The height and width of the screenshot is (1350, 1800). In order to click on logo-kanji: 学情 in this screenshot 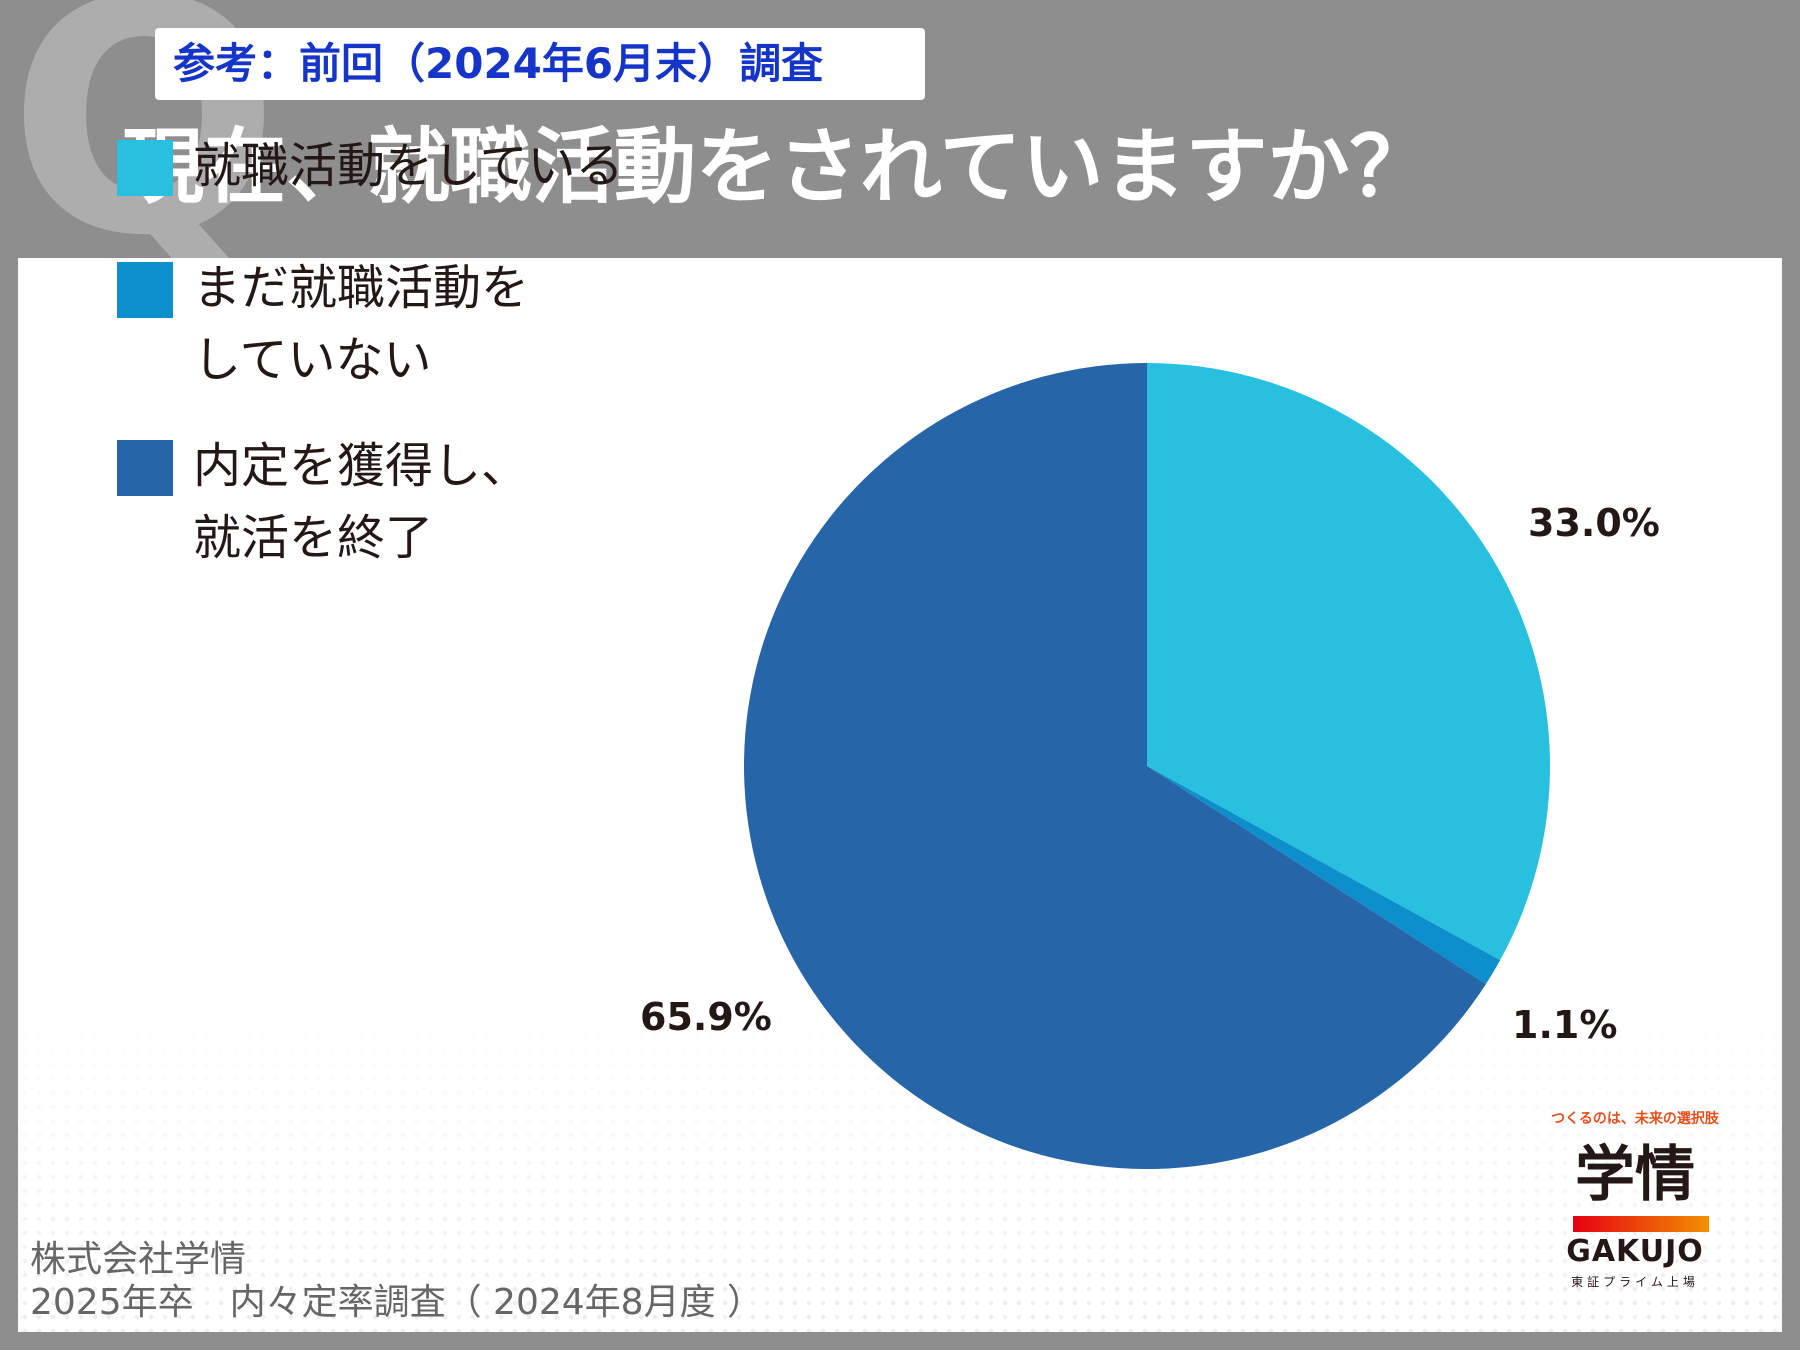, I will do `click(1635, 1175)`.